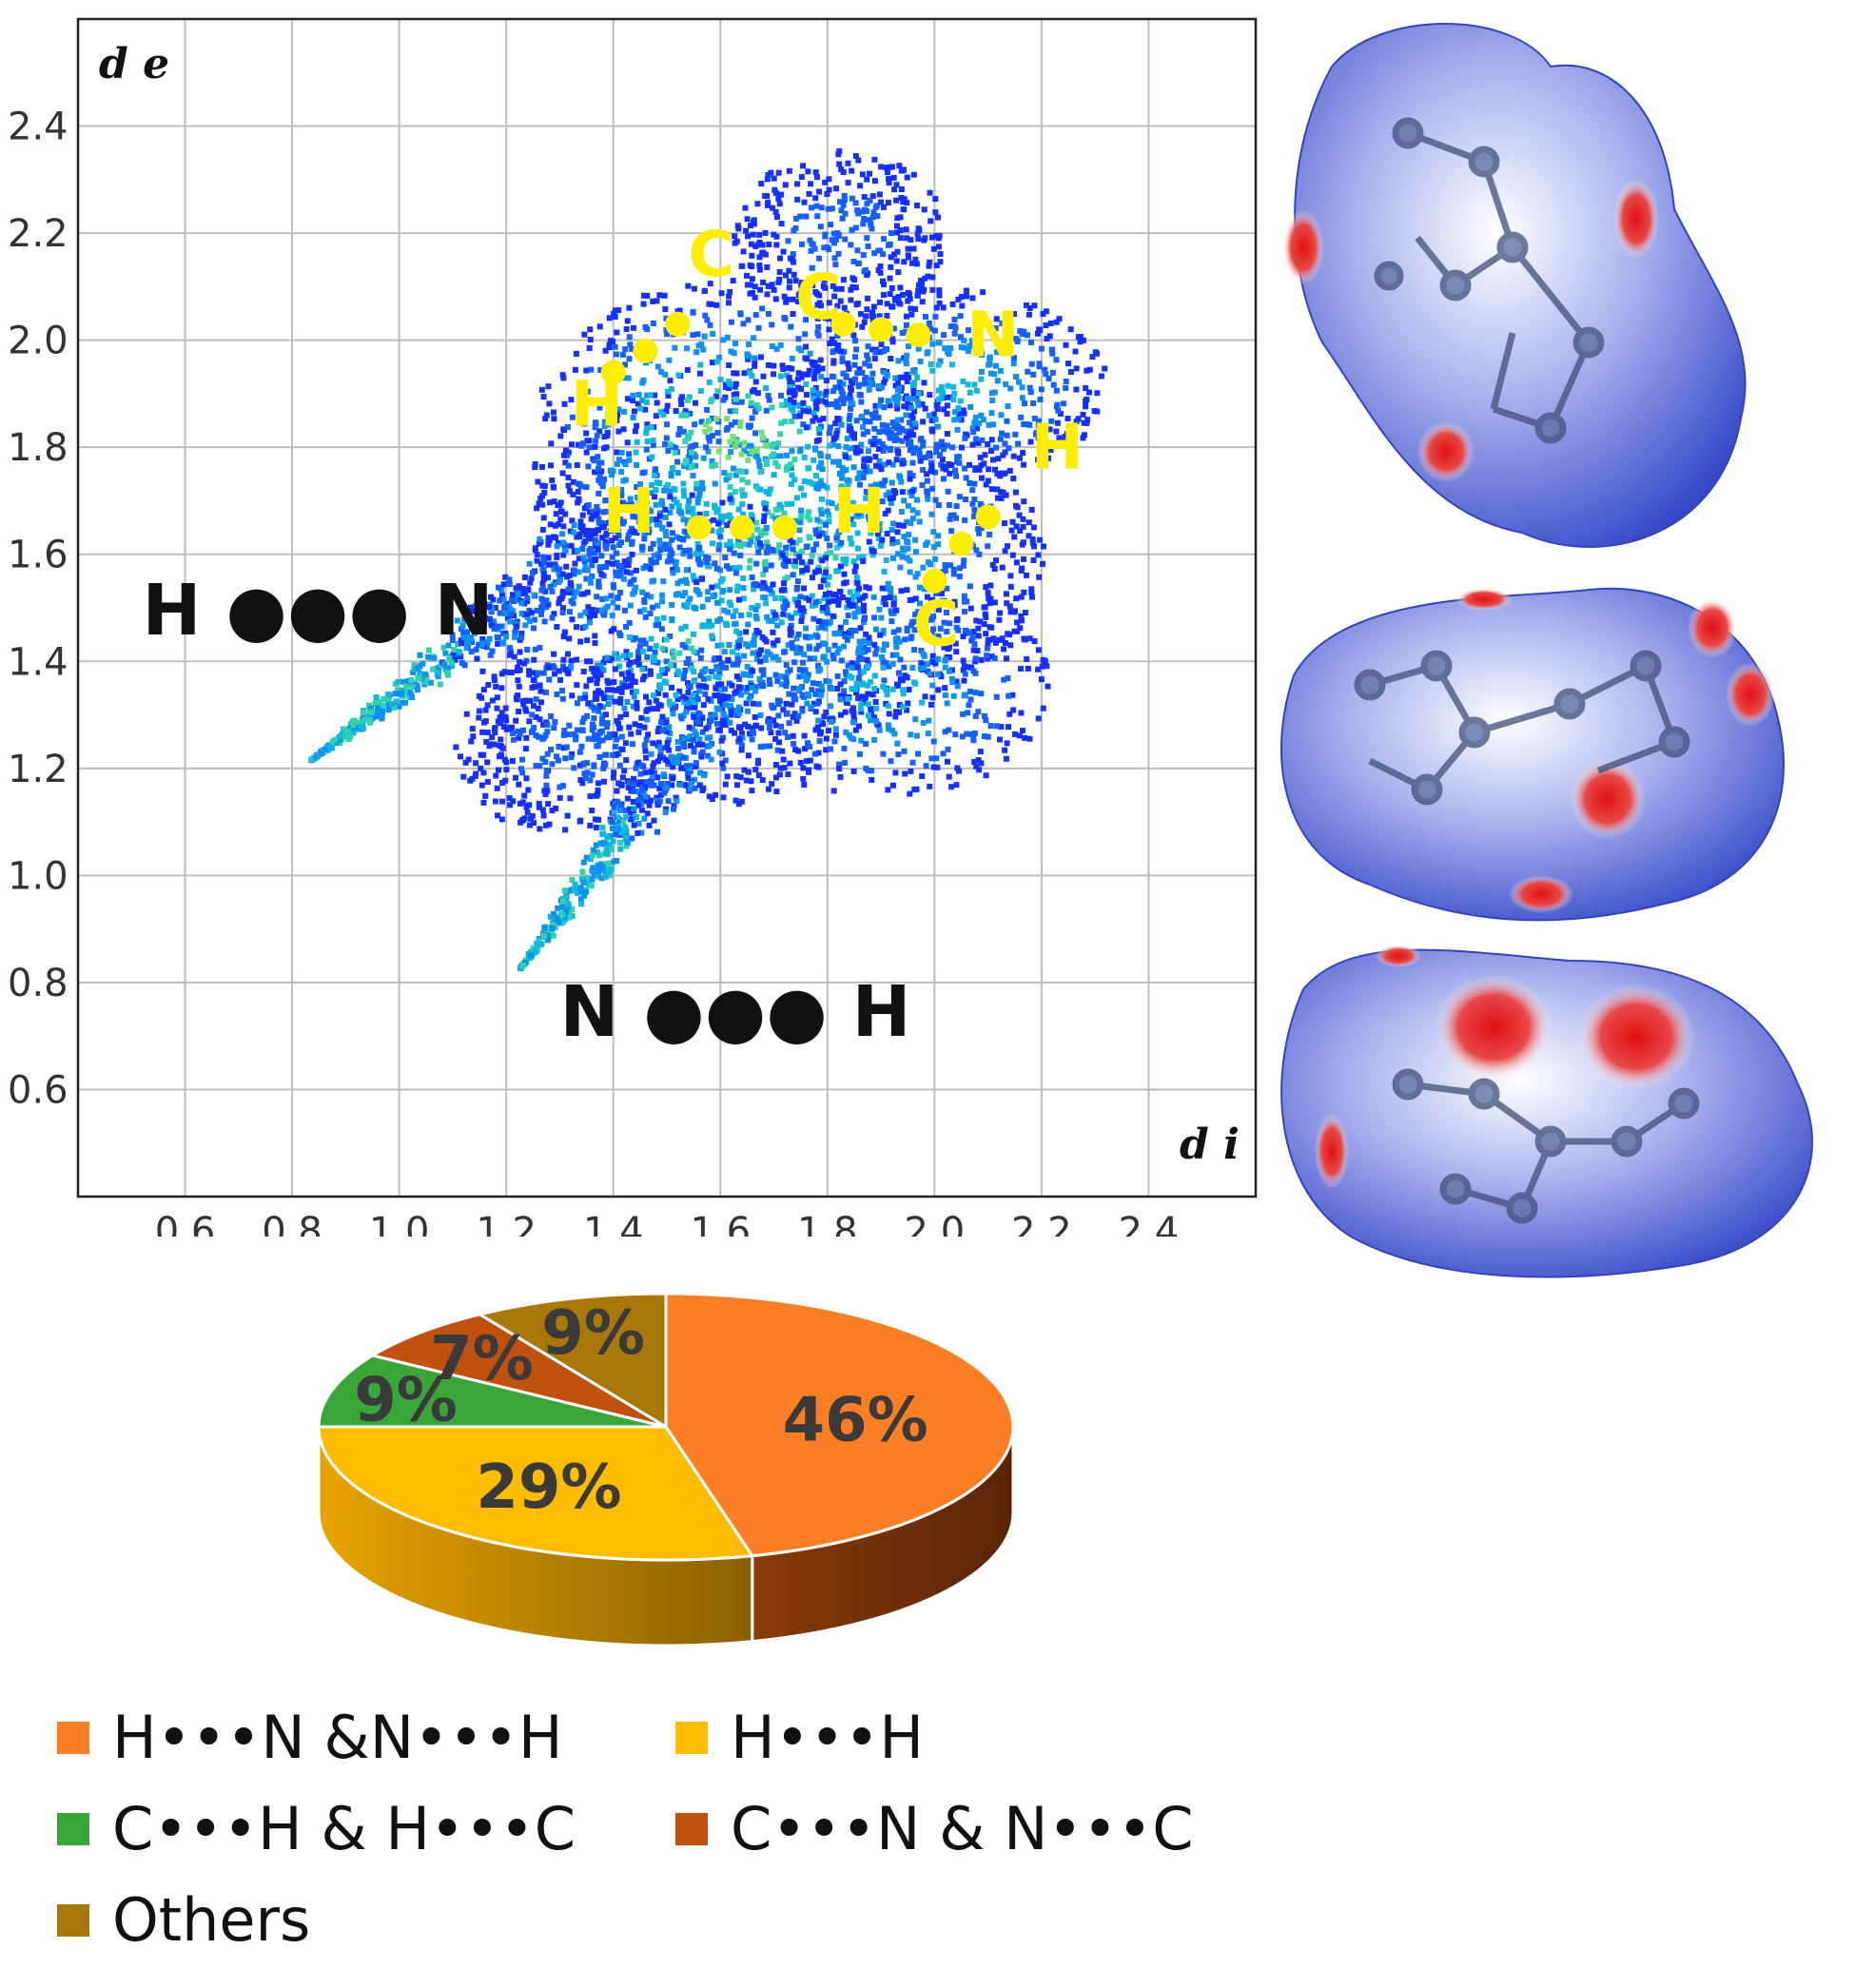 The image size is (1855, 1988). Describe the element at coordinates (399, 1223) in the screenshot. I see `x-tick-label: 1.0` at that location.